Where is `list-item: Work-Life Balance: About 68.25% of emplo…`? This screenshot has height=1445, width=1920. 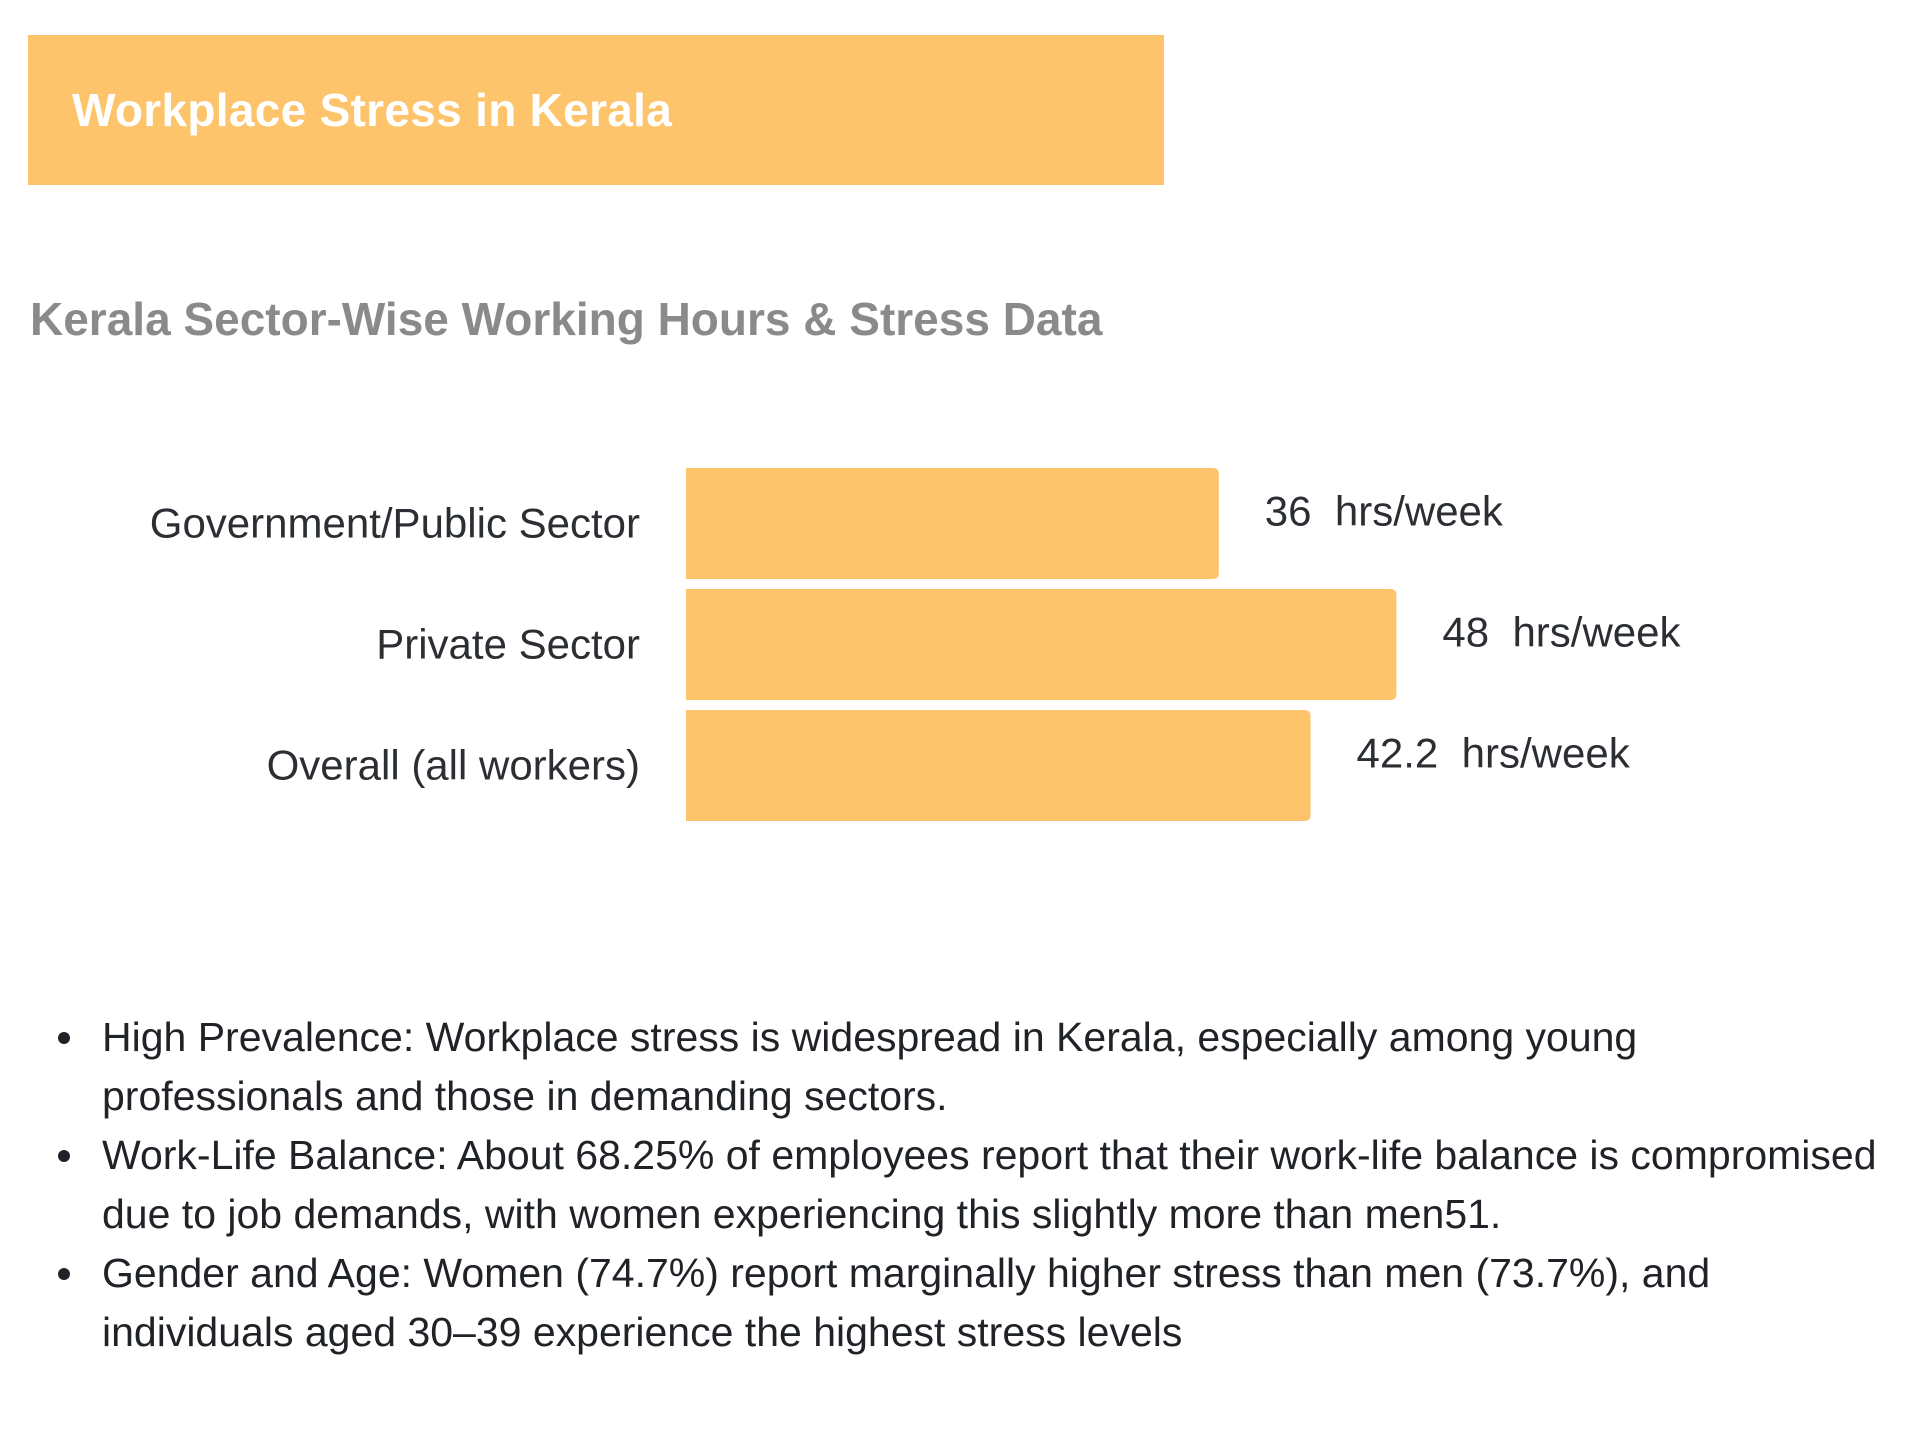 list-item: Work-Life Balance: About 68.25% of emplo… is located at coordinates (968, 1185).